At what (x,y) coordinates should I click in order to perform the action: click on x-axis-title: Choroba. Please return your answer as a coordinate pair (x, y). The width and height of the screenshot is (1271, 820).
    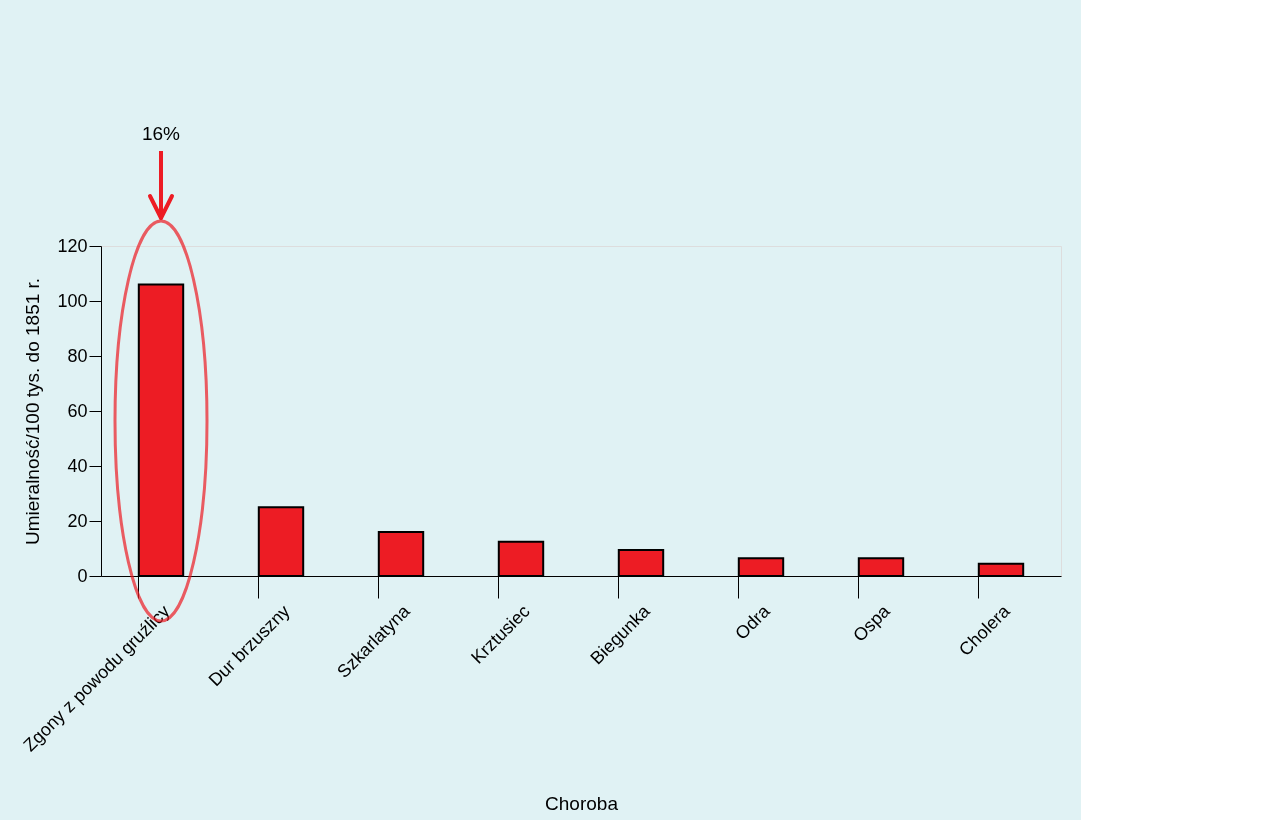
    Looking at the image, I should click on (582, 804).